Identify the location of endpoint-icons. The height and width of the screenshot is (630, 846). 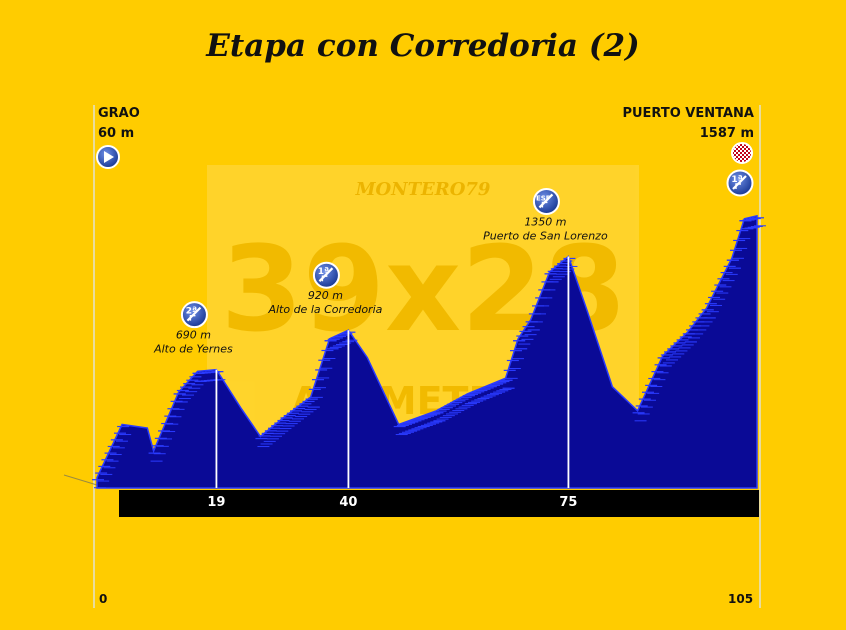
(424, 155).